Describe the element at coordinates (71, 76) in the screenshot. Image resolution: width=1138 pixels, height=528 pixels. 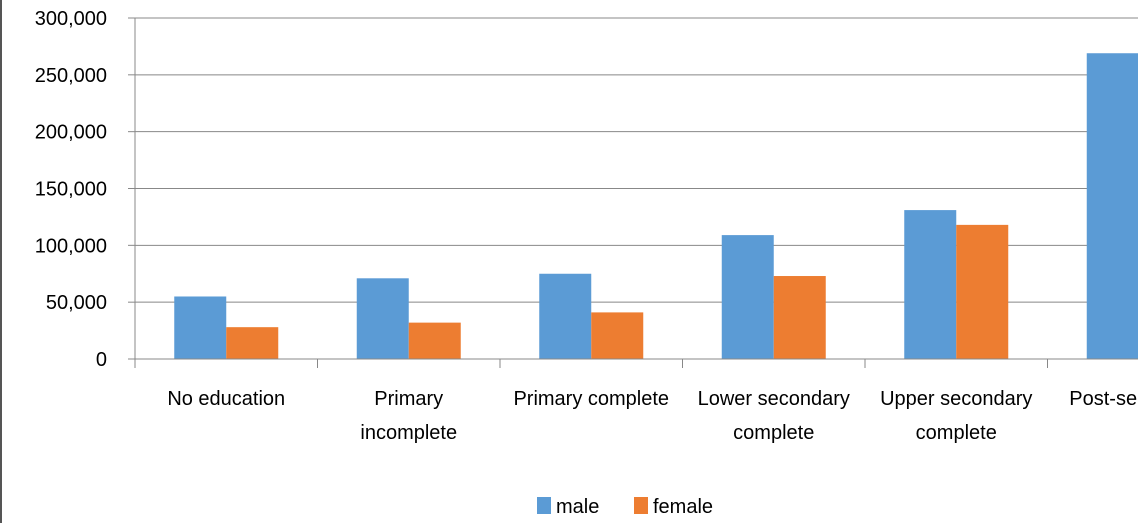
I see `y-tick-label: 250,000` at that location.